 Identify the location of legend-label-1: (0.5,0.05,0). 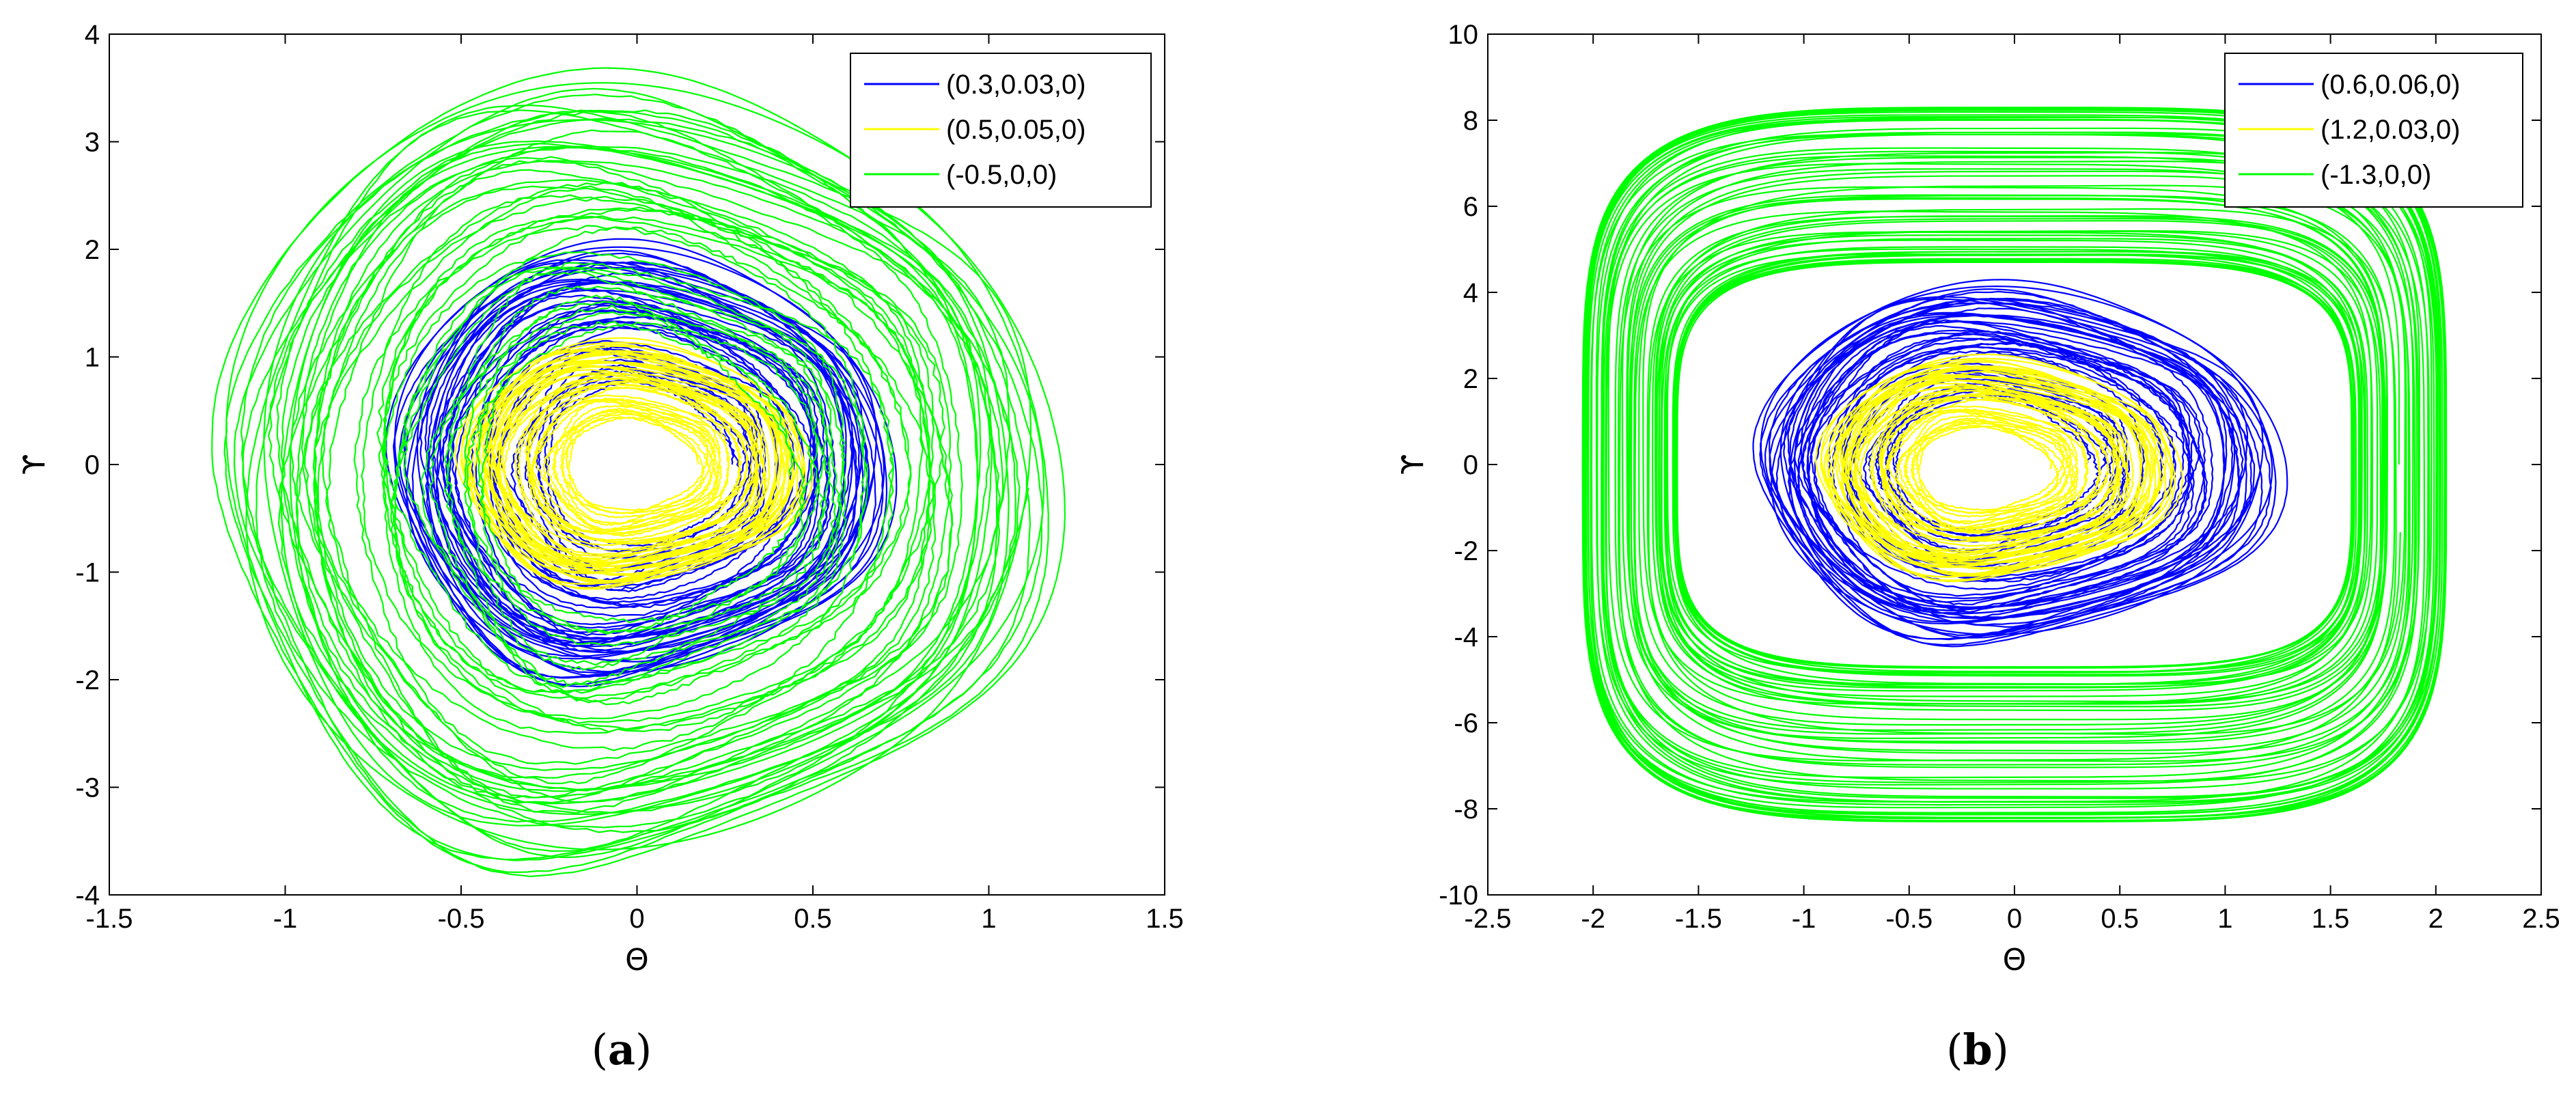
(1016, 130).